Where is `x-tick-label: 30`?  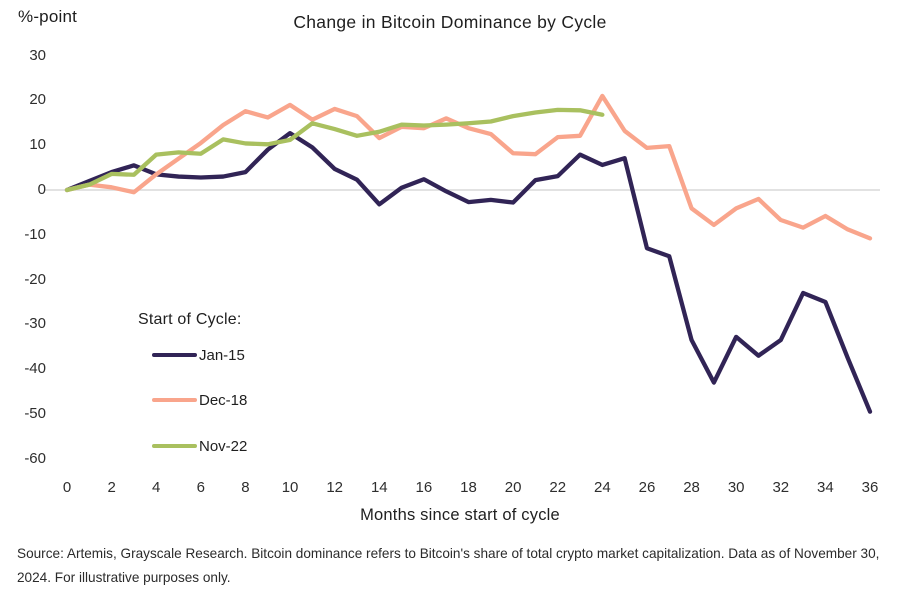 x-tick-label: 30 is located at coordinates (736, 487).